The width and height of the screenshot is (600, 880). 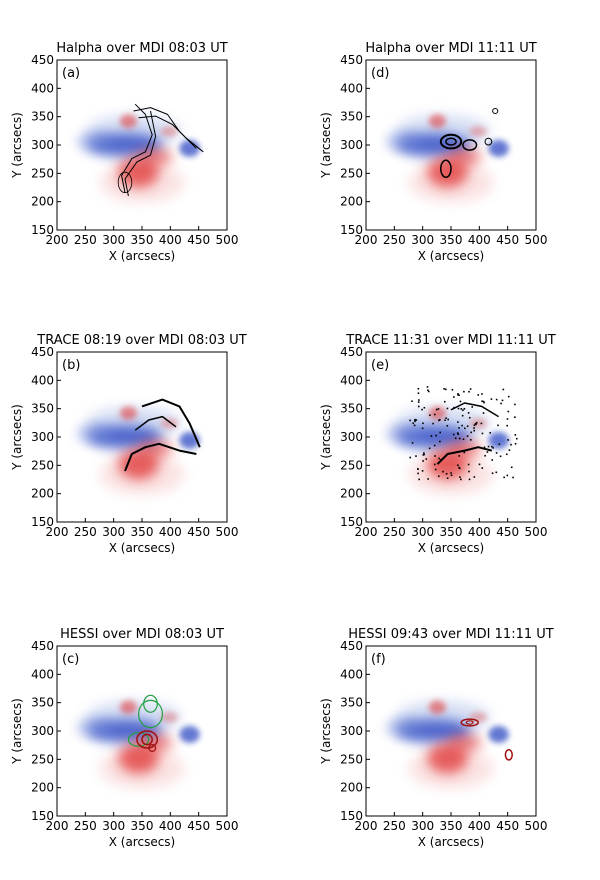 What do you see at coordinates (351, 145) in the screenshot?
I see `y-tick-label: 300` at bounding box center [351, 145].